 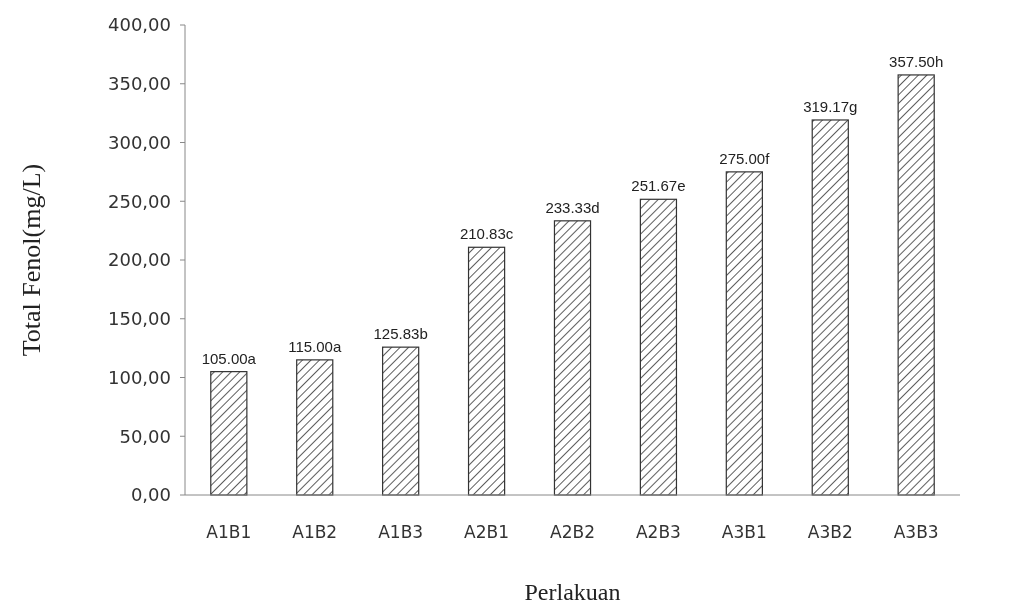 What do you see at coordinates (145, 436) in the screenshot?
I see `y-tick-label: 50,00` at bounding box center [145, 436].